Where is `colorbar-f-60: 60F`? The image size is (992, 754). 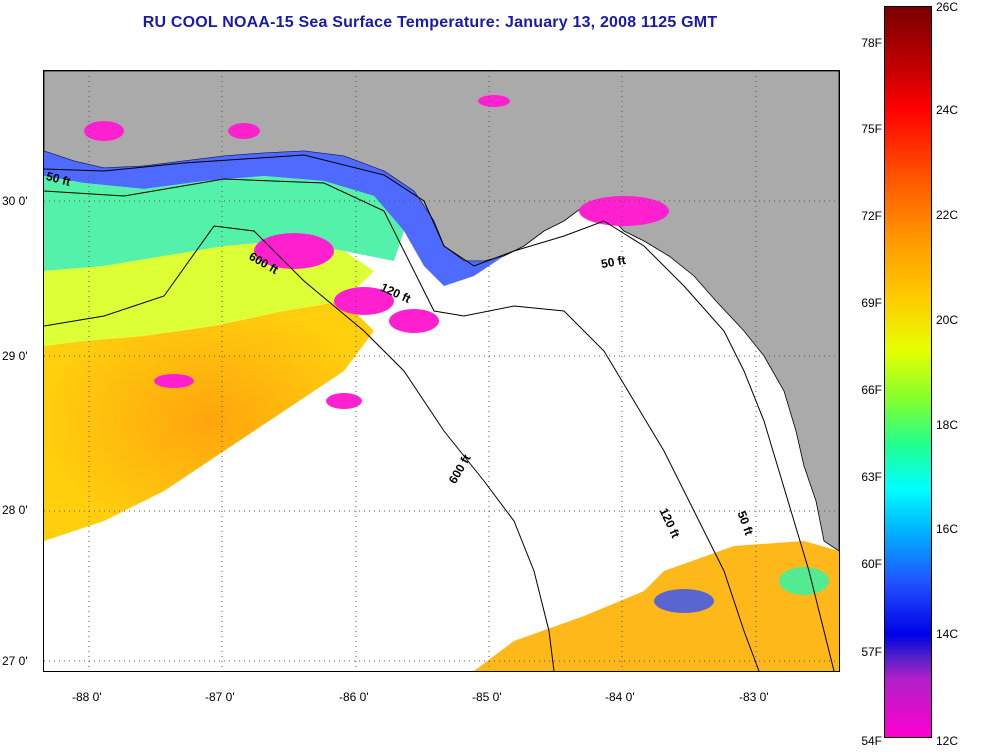
colorbar-f-60: 60F is located at coordinates (871, 564).